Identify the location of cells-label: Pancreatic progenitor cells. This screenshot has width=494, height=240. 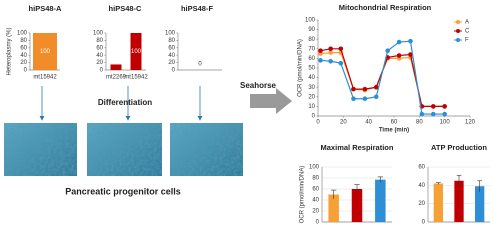
(123, 191).